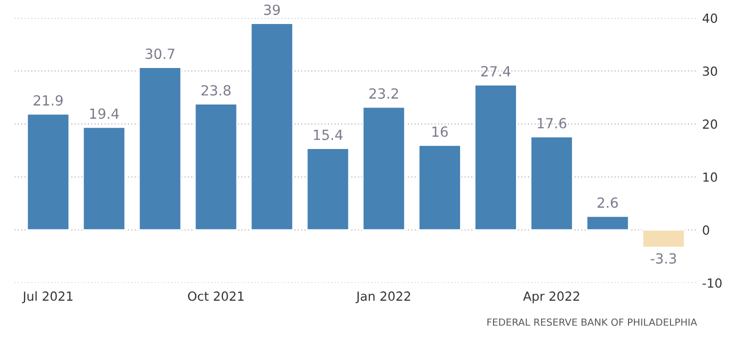 Image resolution: width=730 pixels, height=340 pixels. I want to click on data-label: 23.8, so click(216, 90).